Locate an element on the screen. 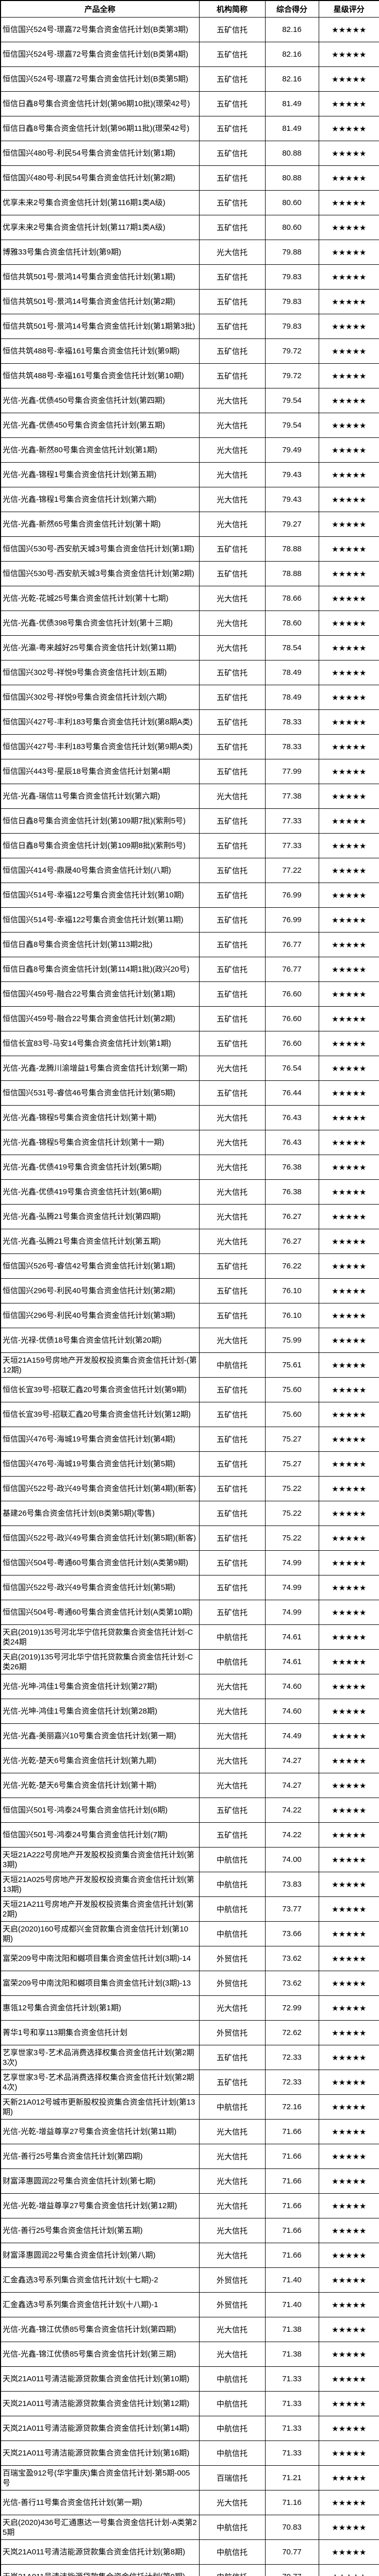  product-name-cell: 恒信国兴504号-粤通60号集合资金信托计划(A类第9期) is located at coordinates (100, 1562).